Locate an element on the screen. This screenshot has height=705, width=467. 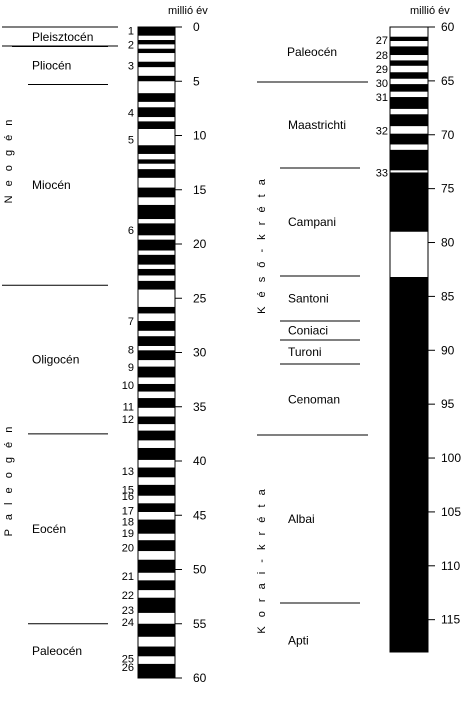
chron-label: 12 is located at coordinates (128, 420).